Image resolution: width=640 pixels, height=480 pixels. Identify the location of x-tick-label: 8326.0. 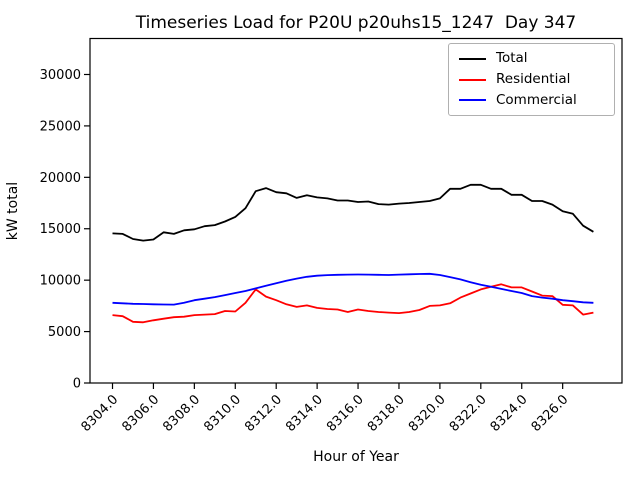
(550, 413).